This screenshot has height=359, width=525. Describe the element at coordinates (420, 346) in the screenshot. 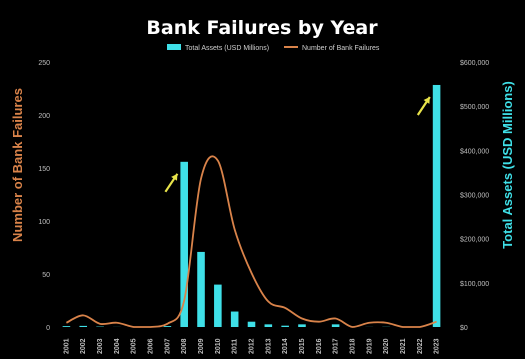

I see `x-tick-label: 2022` at that location.